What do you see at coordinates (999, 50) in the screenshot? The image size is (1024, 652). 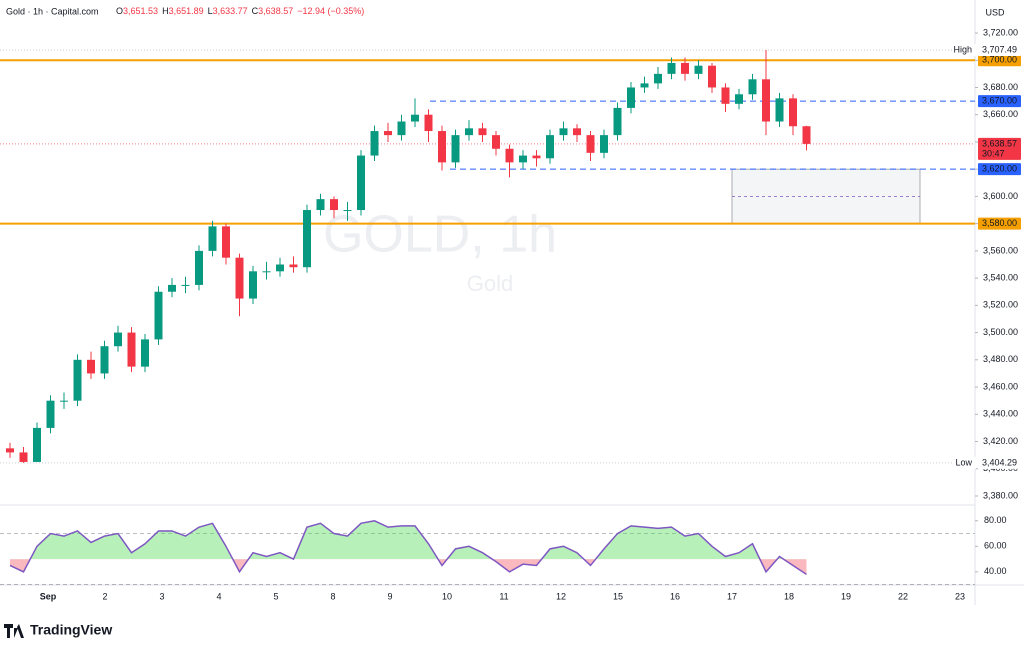 I see `extreme-tag-bg` at bounding box center [999, 50].